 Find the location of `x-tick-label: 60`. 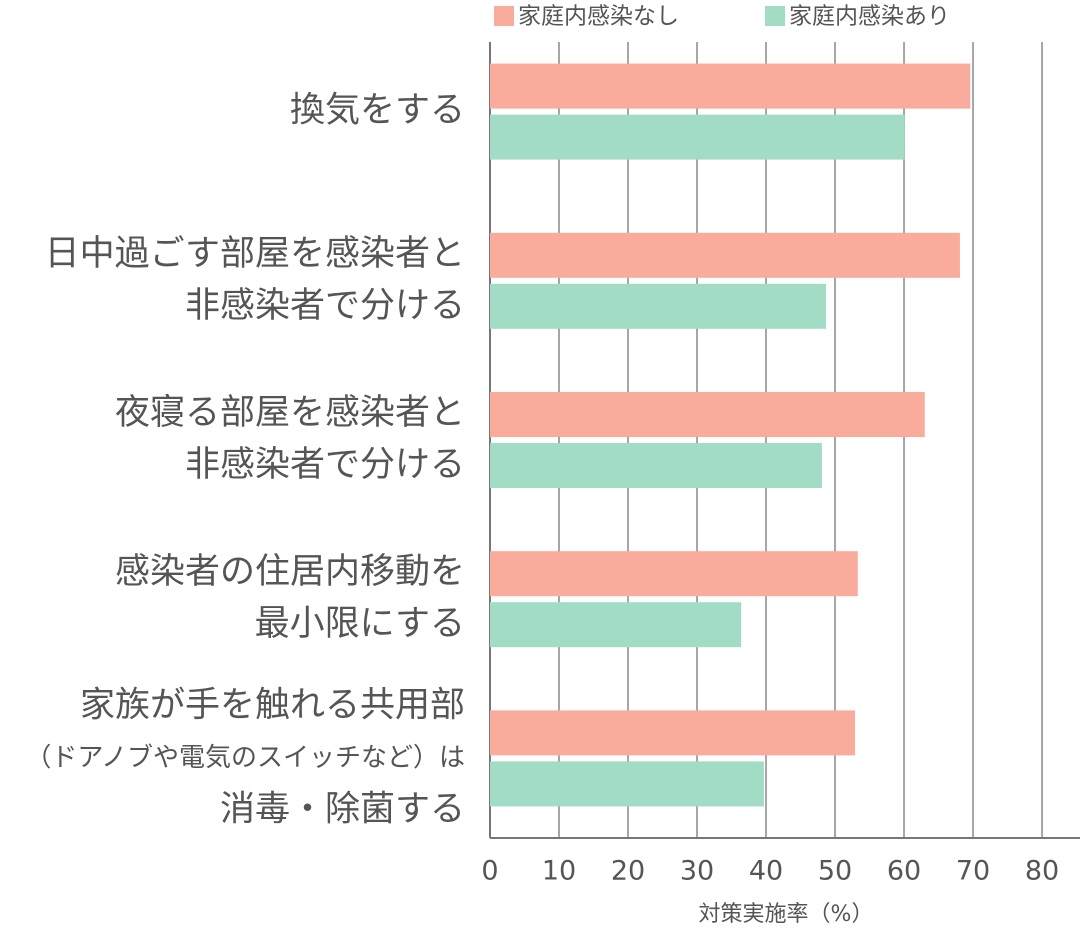

x-tick-label: 60 is located at coordinates (904, 871).